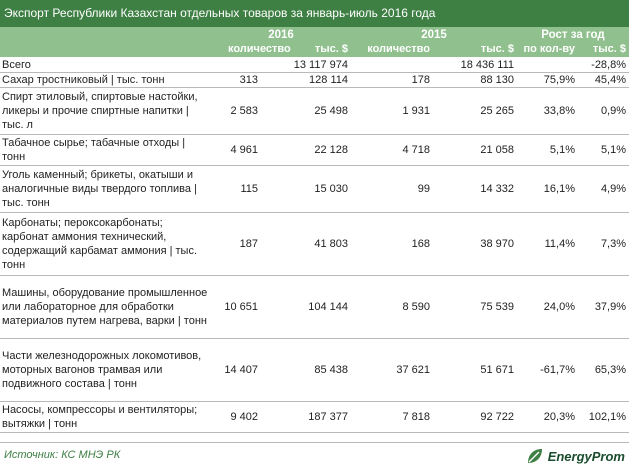 The image size is (629, 469). I want to click on growth-value: 37,9%, so click(603, 307).